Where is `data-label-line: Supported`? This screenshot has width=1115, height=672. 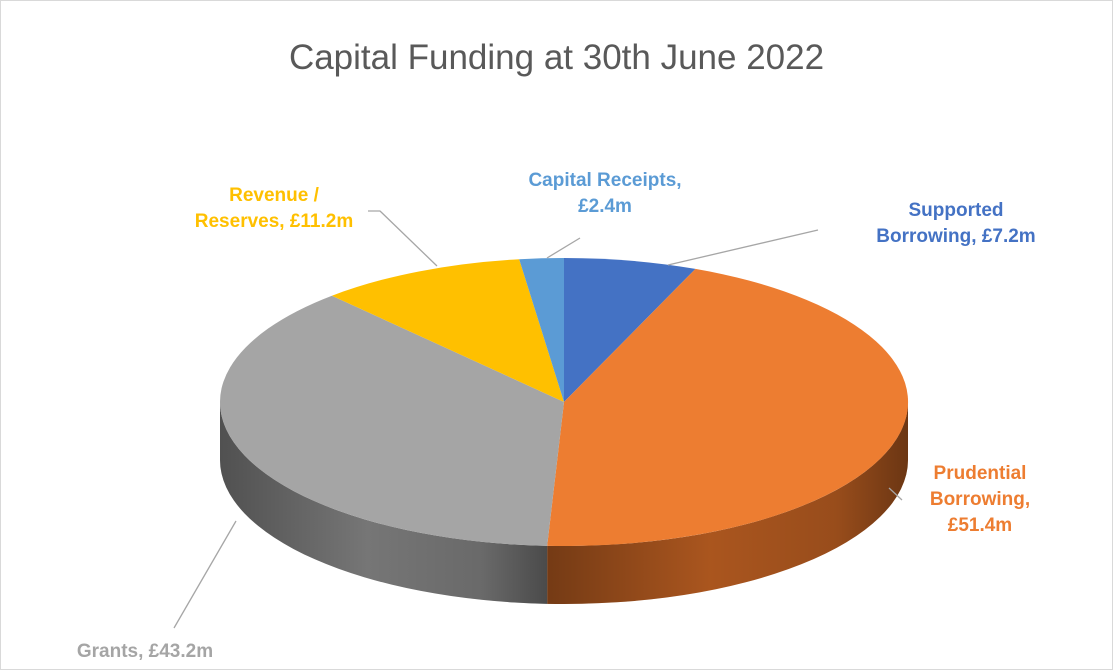
data-label-line: Supported is located at coordinates (956, 210).